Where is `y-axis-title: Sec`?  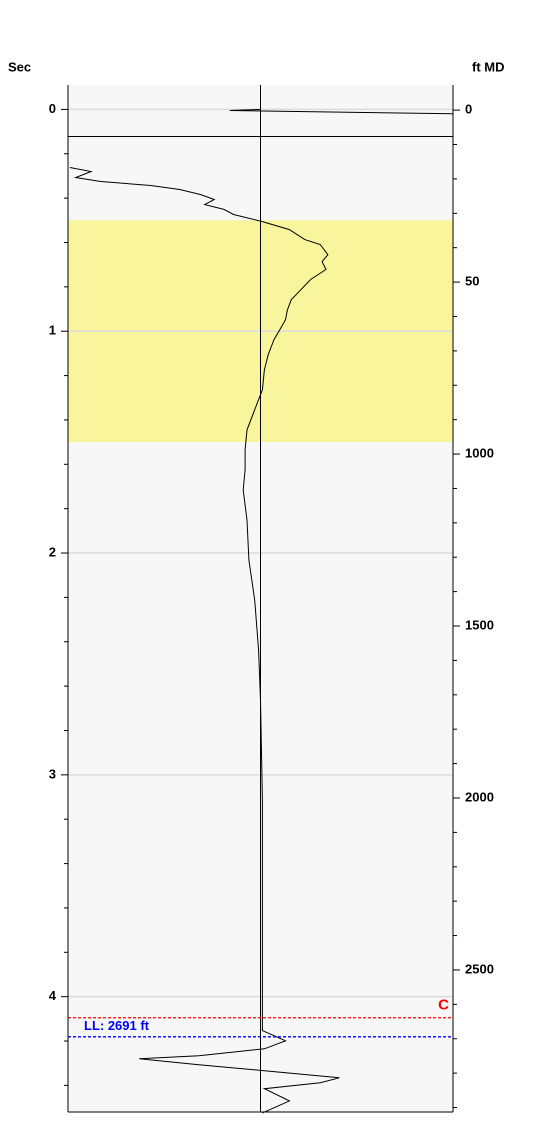
y-axis-title: Sec is located at coordinates (19, 66).